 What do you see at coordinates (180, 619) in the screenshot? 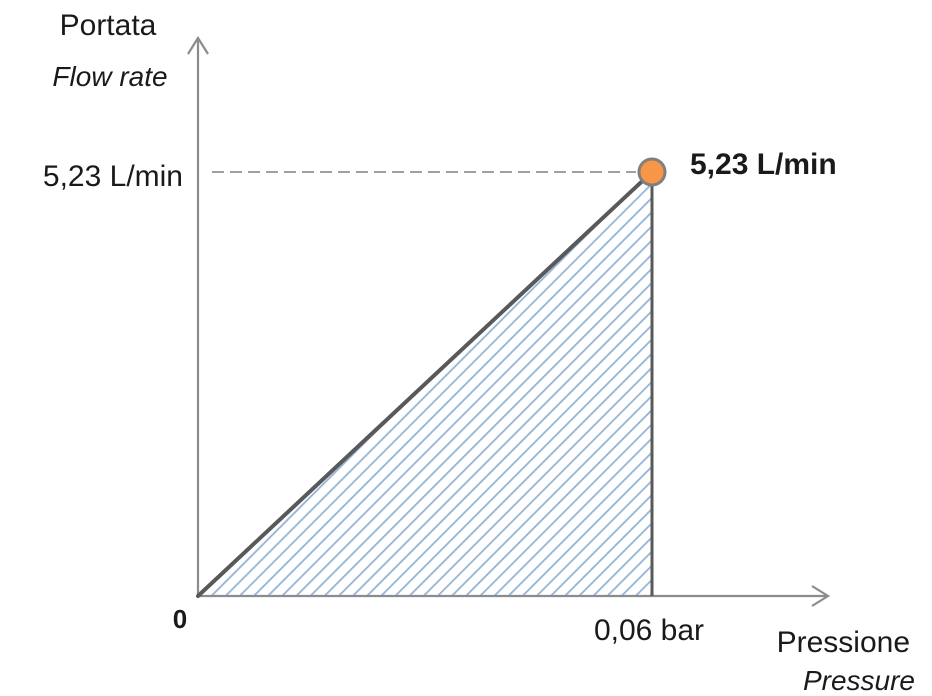
I see `origin-label: 0` at bounding box center [180, 619].